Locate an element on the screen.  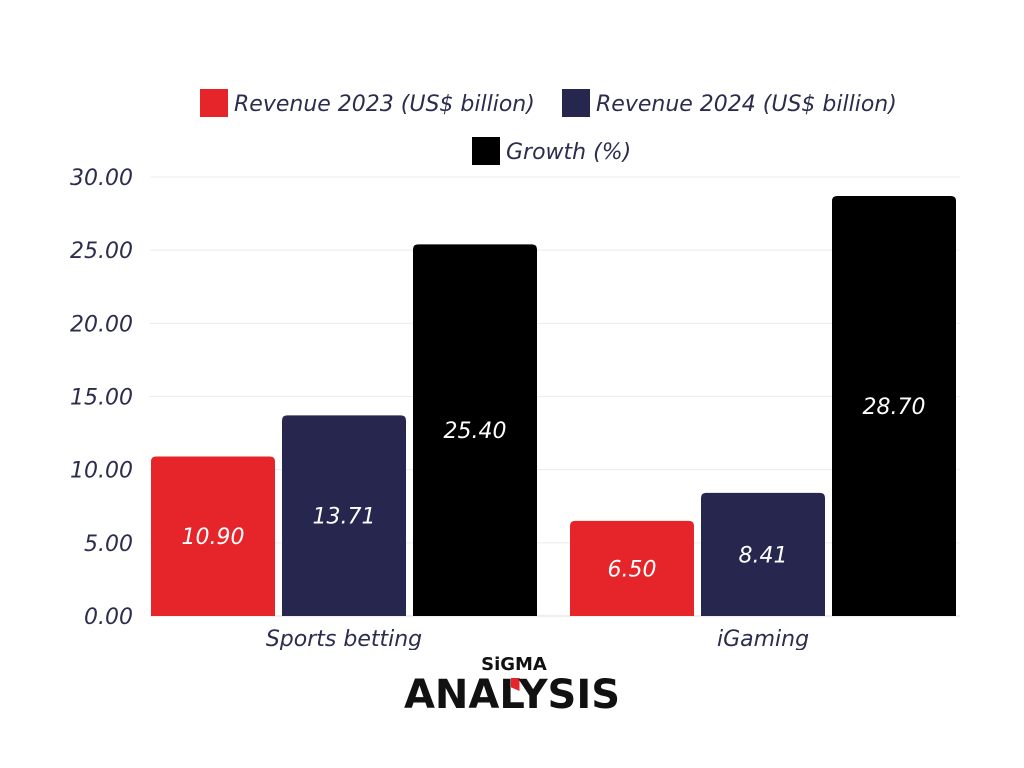
data-label: 6.50 is located at coordinates (632, 569).